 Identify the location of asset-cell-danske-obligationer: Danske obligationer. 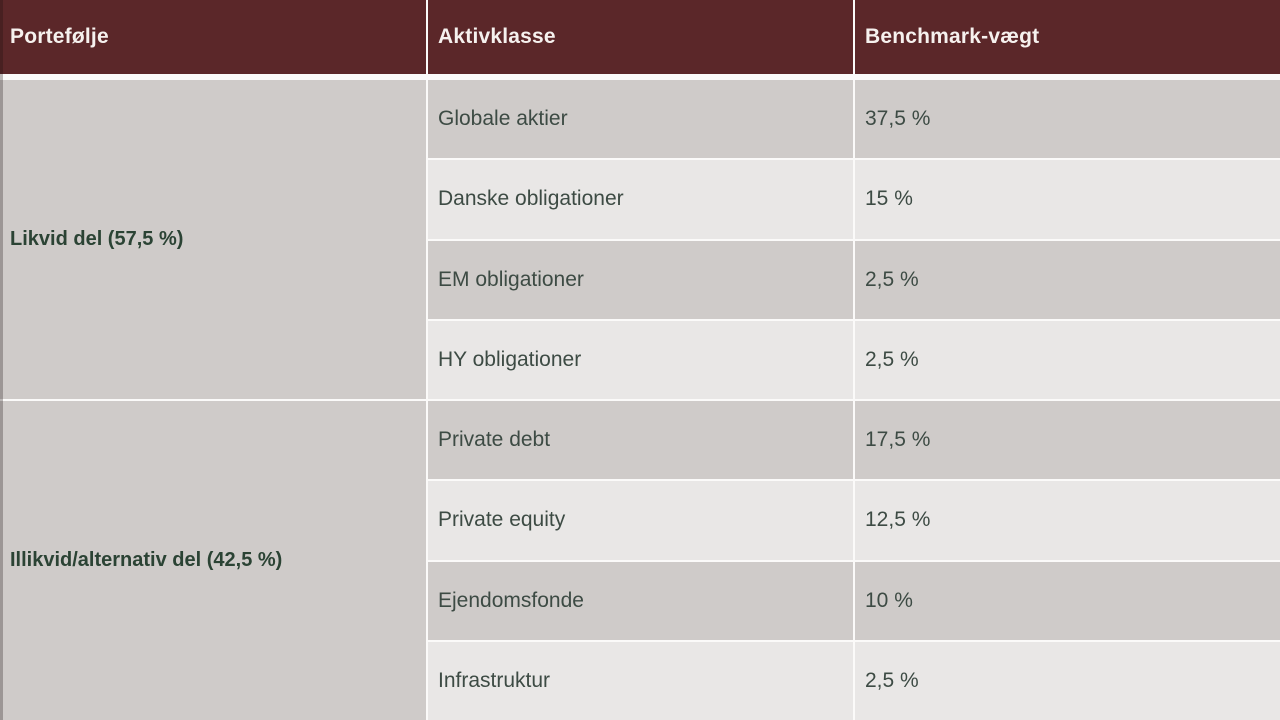
(640, 199).